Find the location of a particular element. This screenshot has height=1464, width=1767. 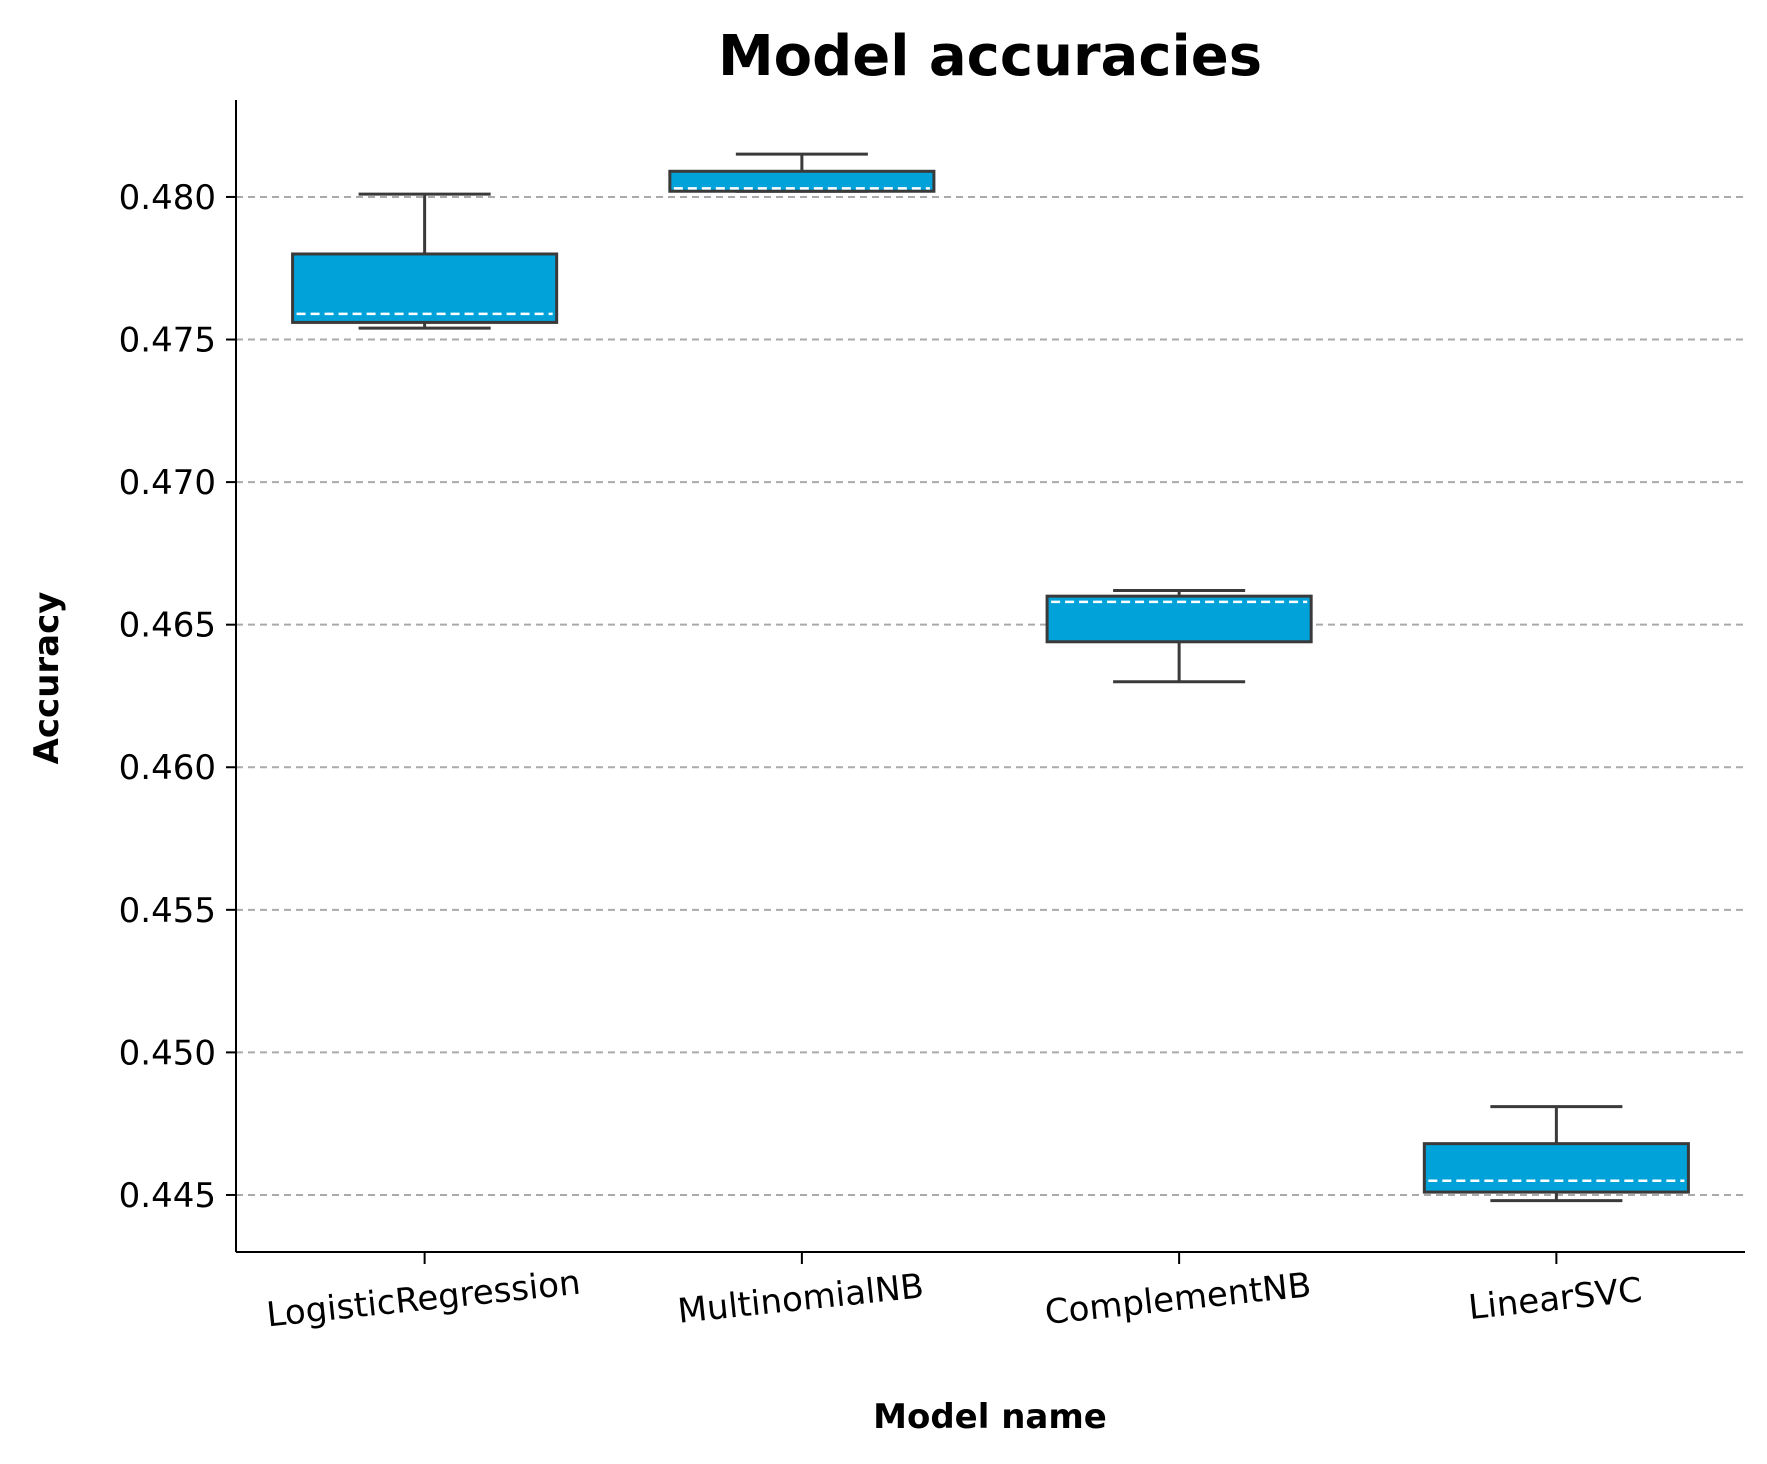

x-axis-label: Model name is located at coordinates (990, 1417).